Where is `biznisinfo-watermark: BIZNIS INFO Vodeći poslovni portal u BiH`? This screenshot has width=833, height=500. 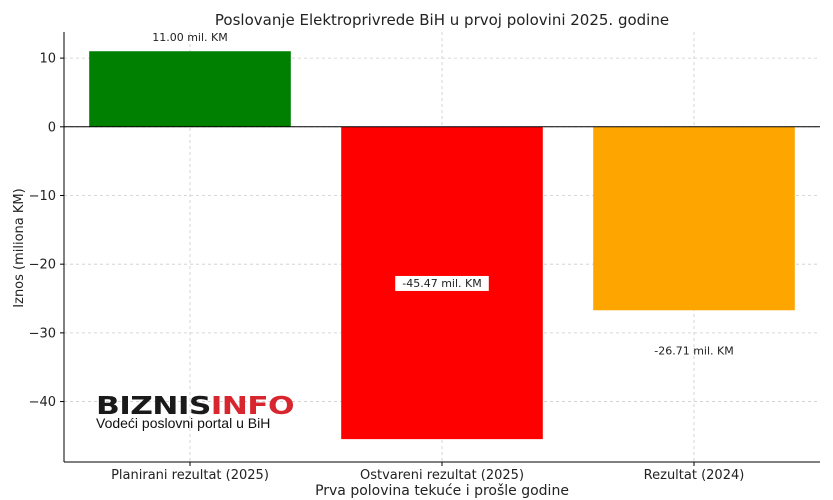 biznisinfo-watermark: BIZNIS INFO Vodeći poslovni portal u BiH is located at coordinates (195, 411).